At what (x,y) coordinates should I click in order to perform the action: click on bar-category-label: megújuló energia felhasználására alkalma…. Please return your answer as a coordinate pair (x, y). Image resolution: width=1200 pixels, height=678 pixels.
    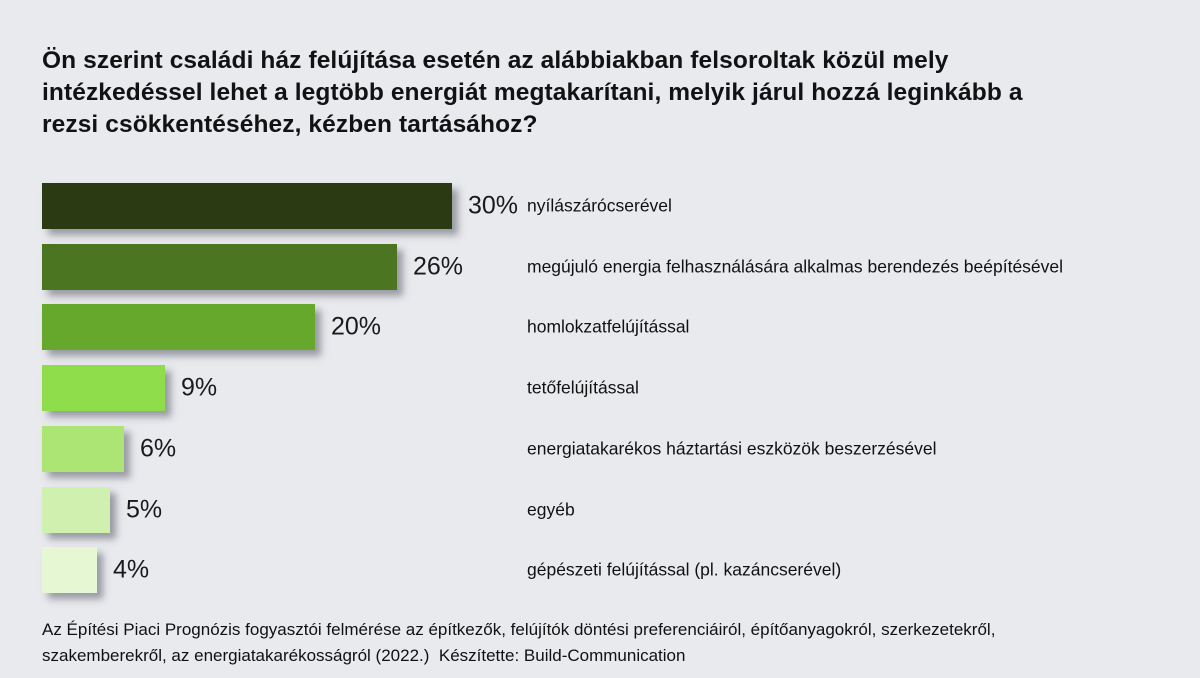
    Looking at the image, I should click on (795, 266).